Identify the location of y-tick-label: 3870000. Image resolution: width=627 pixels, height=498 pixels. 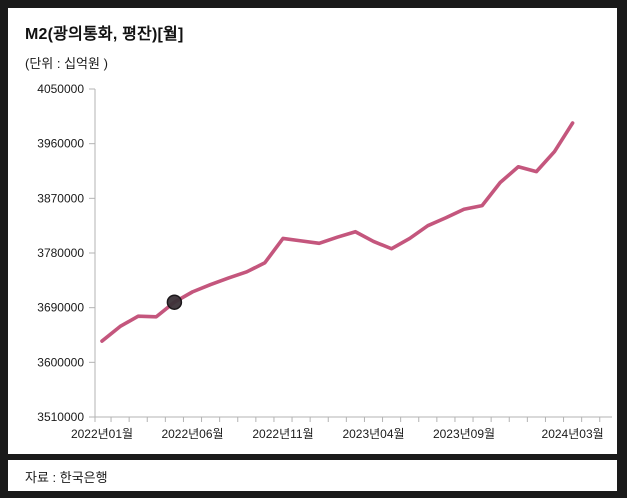
(60, 198).